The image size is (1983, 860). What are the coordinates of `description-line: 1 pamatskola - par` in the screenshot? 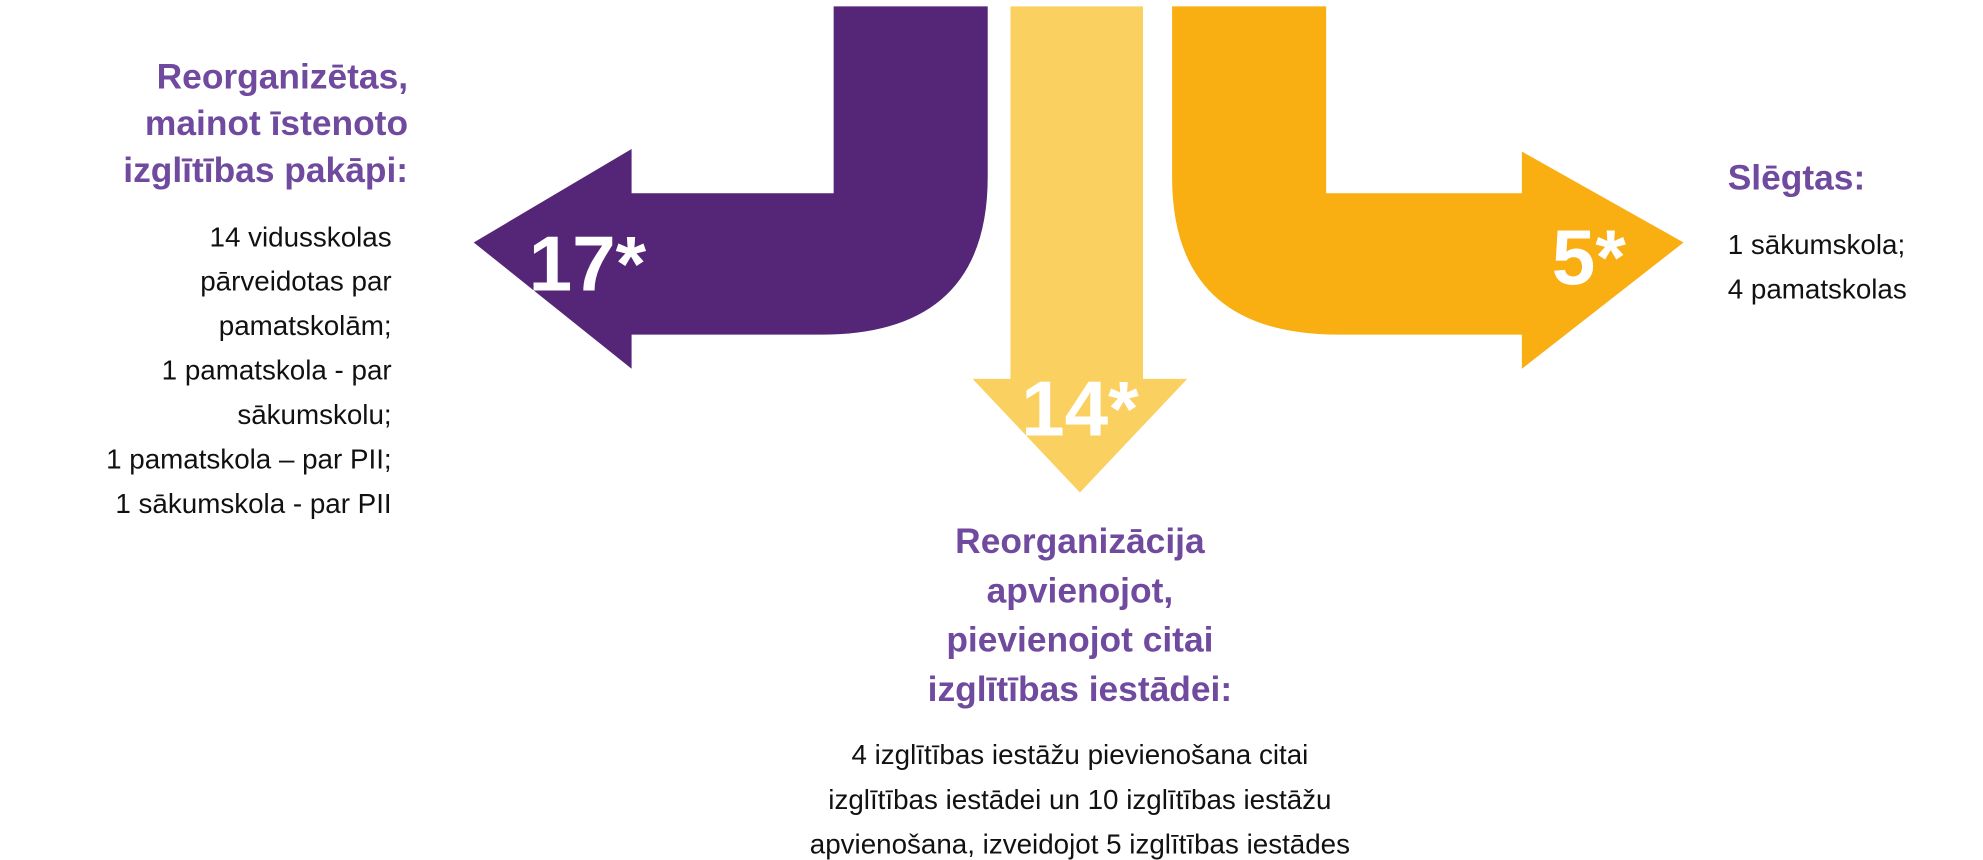 It's located at (277, 370).